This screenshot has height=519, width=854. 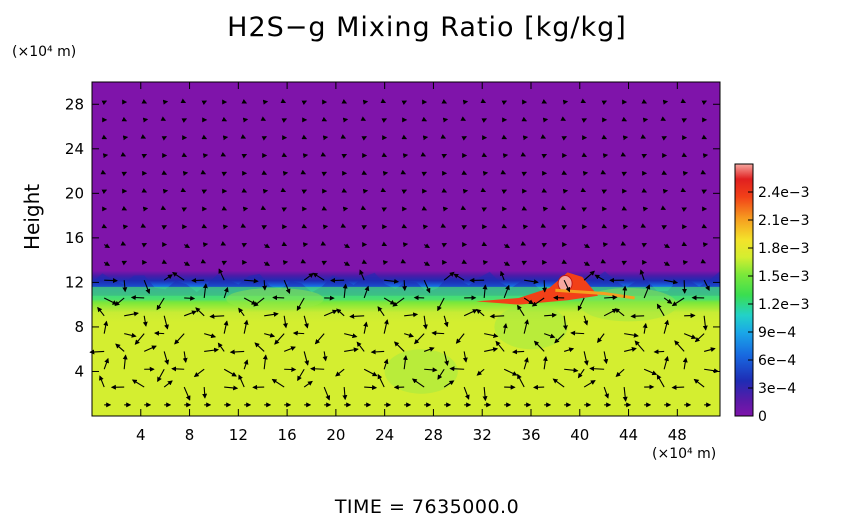 I want to click on x-tick-label: 16, so click(x=287, y=435).